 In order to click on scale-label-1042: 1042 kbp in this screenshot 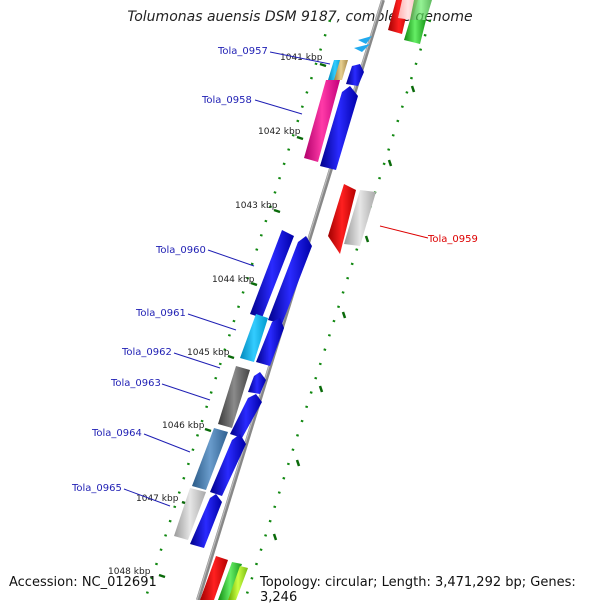, I will do `click(279, 132)`.